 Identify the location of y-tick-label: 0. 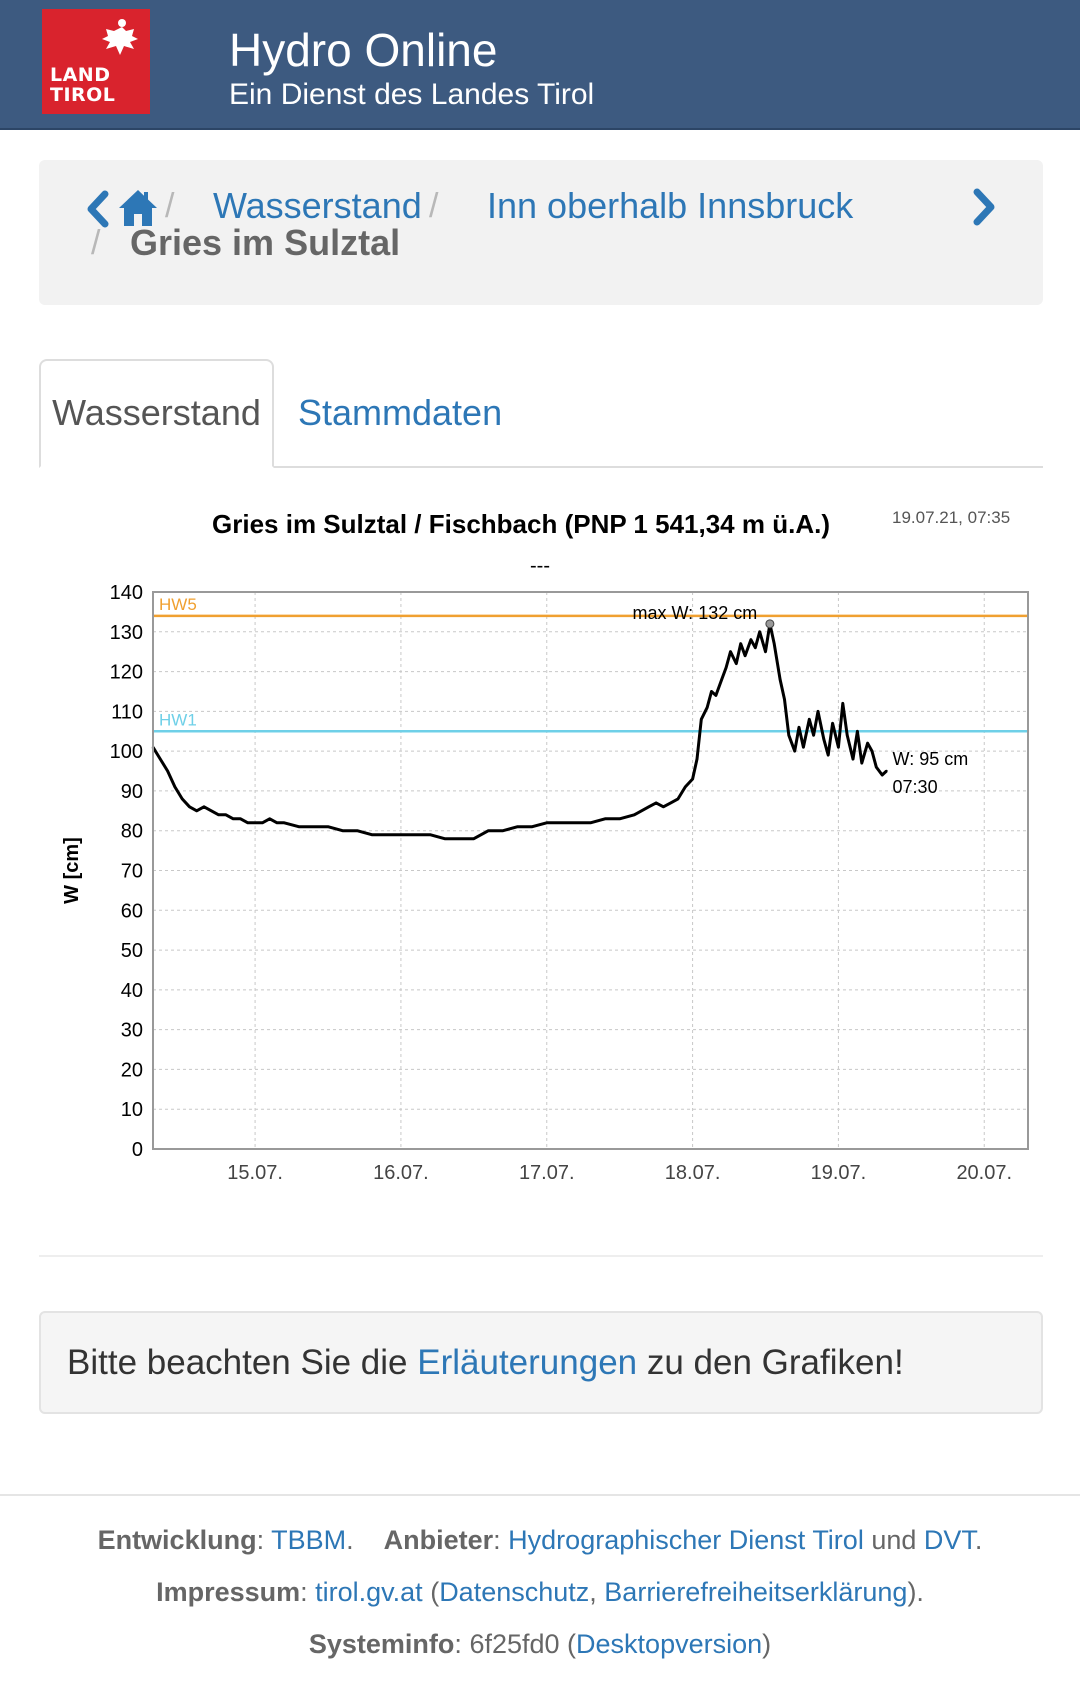
(137, 1150).